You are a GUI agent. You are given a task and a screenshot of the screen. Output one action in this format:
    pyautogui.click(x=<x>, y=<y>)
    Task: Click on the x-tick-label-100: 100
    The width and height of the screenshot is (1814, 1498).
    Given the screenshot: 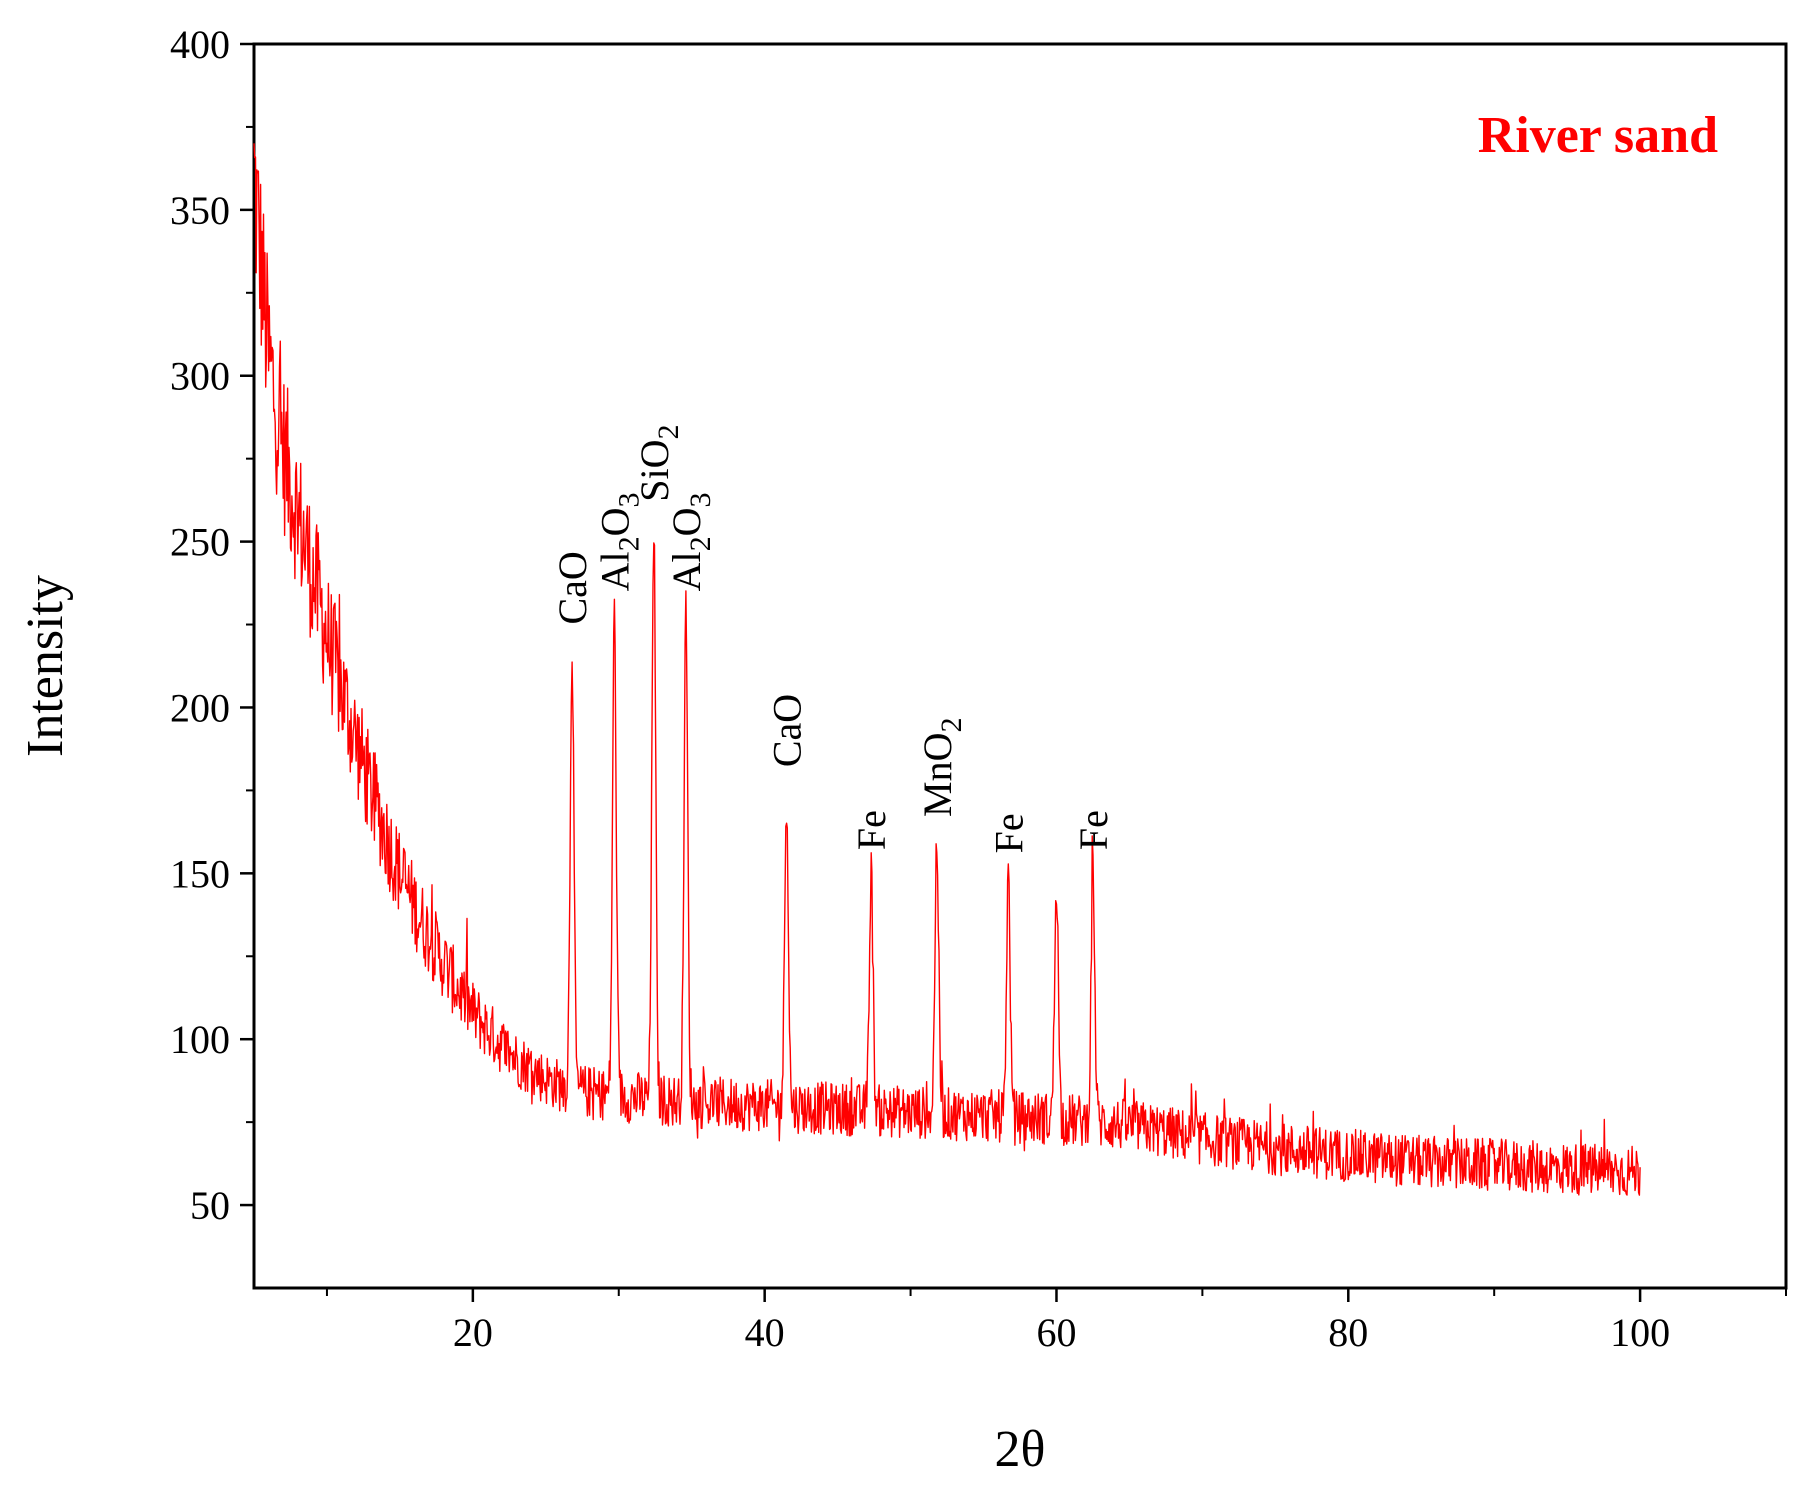 What is the action you would take?
    pyautogui.click(x=1640, y=1332)
    